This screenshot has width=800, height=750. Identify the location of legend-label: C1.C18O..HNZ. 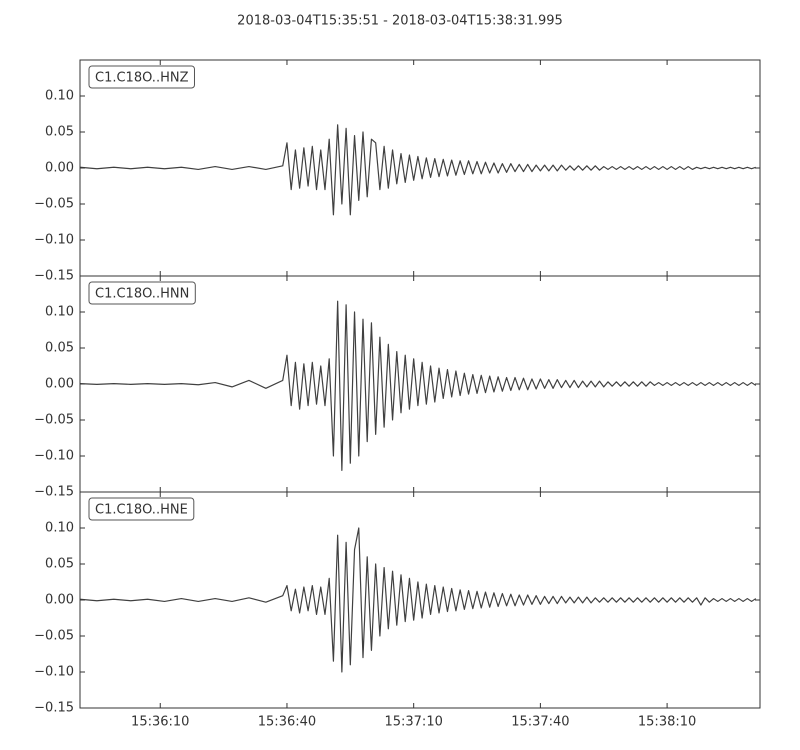
(142, 78).